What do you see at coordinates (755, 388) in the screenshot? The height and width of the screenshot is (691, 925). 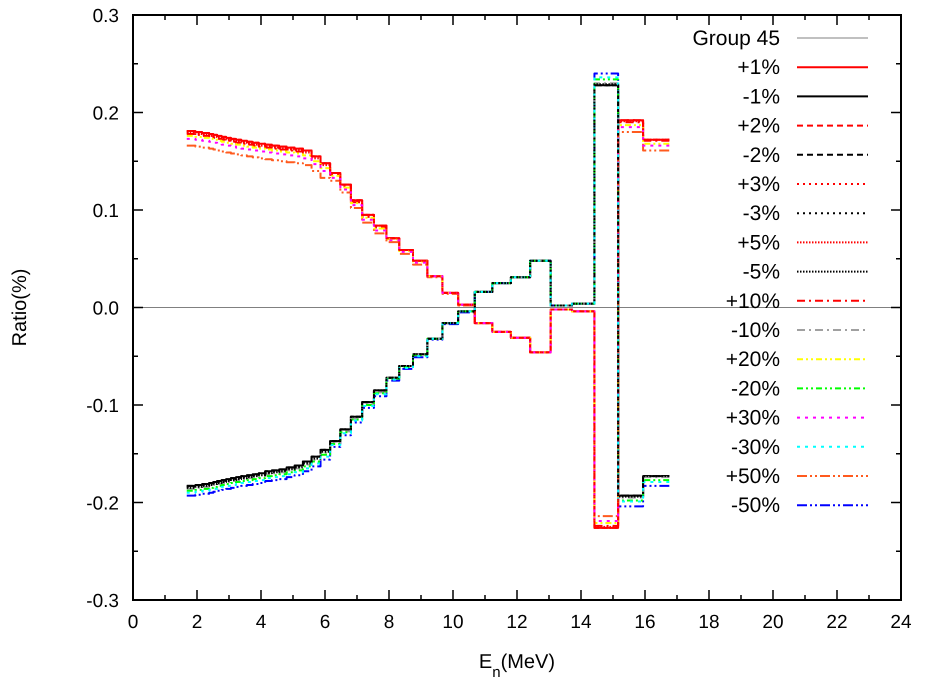 I see `legend-label: -20%` at bounding box center [755, 388].